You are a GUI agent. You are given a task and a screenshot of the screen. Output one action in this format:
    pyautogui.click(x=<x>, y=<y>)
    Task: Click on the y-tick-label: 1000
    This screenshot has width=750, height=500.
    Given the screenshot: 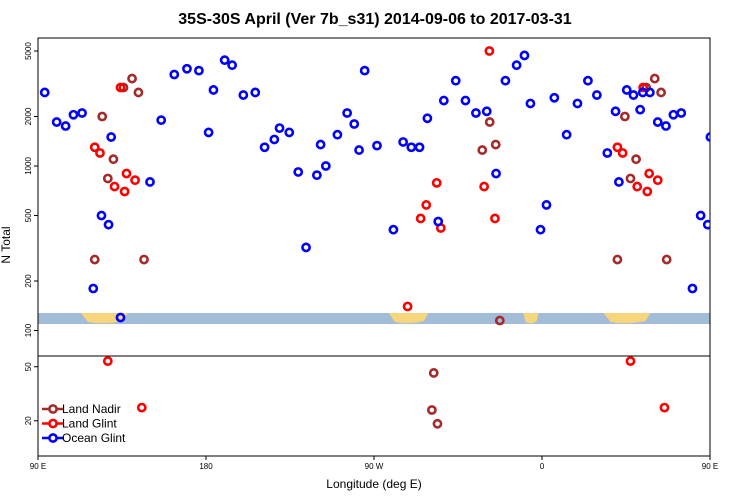 What is the action you would take?
    pyautogui.click(x=28, y=166)
    